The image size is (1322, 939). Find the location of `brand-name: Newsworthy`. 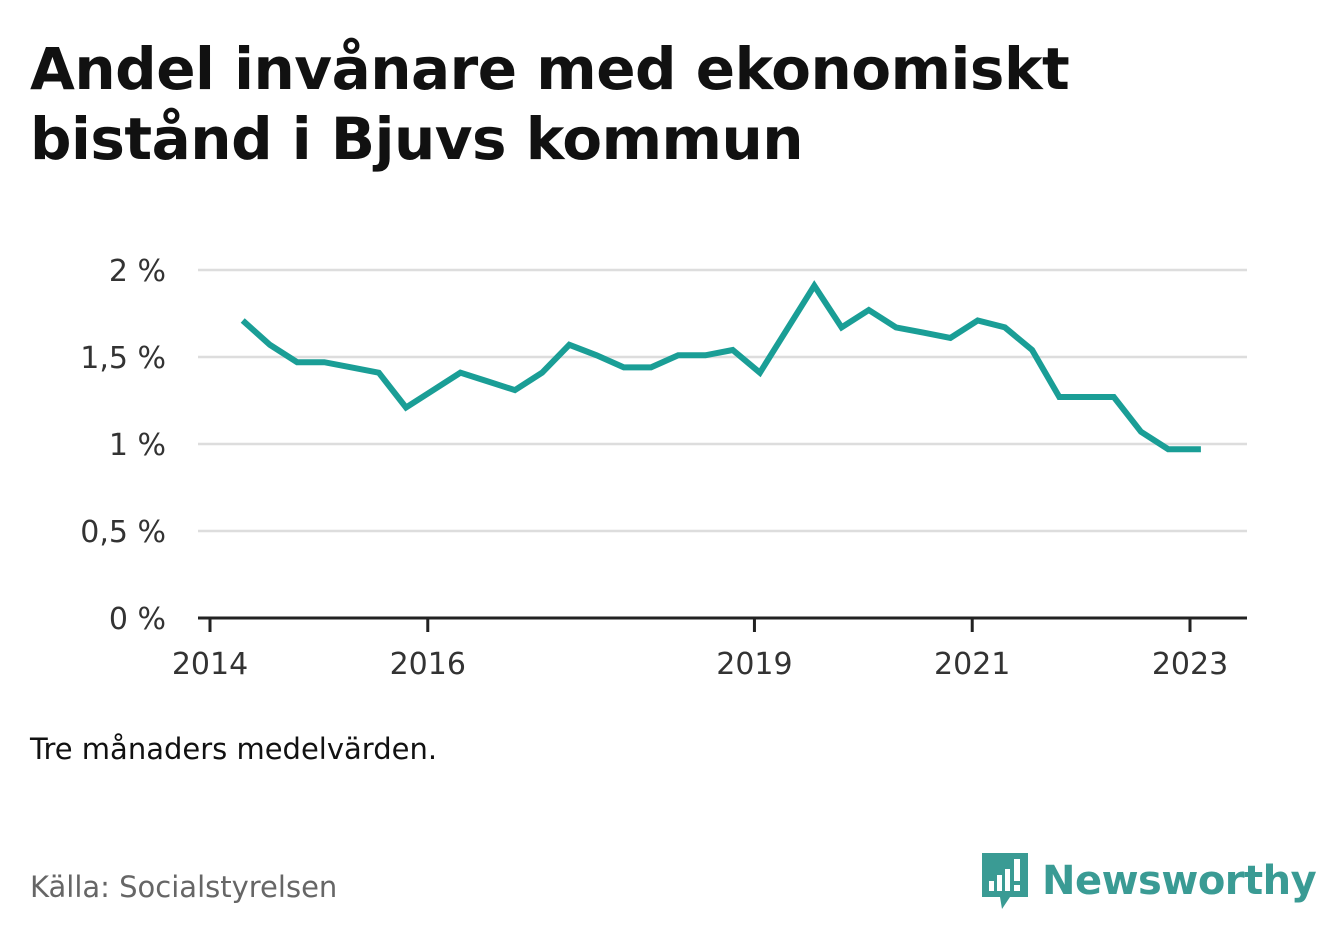

brand-name: Newsworthy is located at coordinates (1179, 881).